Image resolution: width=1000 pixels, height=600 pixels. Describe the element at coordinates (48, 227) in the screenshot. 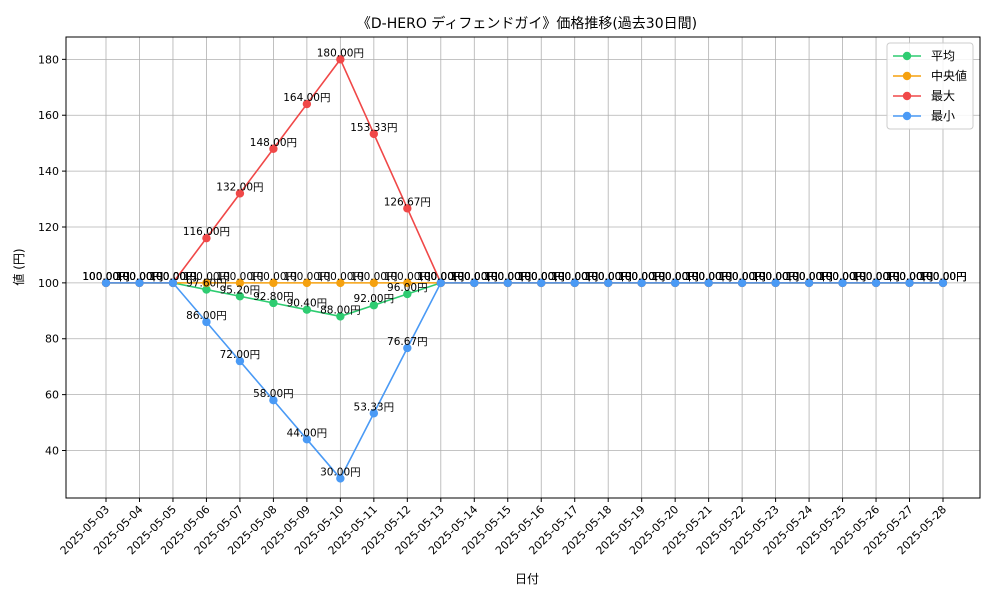

I see `y-tick-label: 120` at that location.